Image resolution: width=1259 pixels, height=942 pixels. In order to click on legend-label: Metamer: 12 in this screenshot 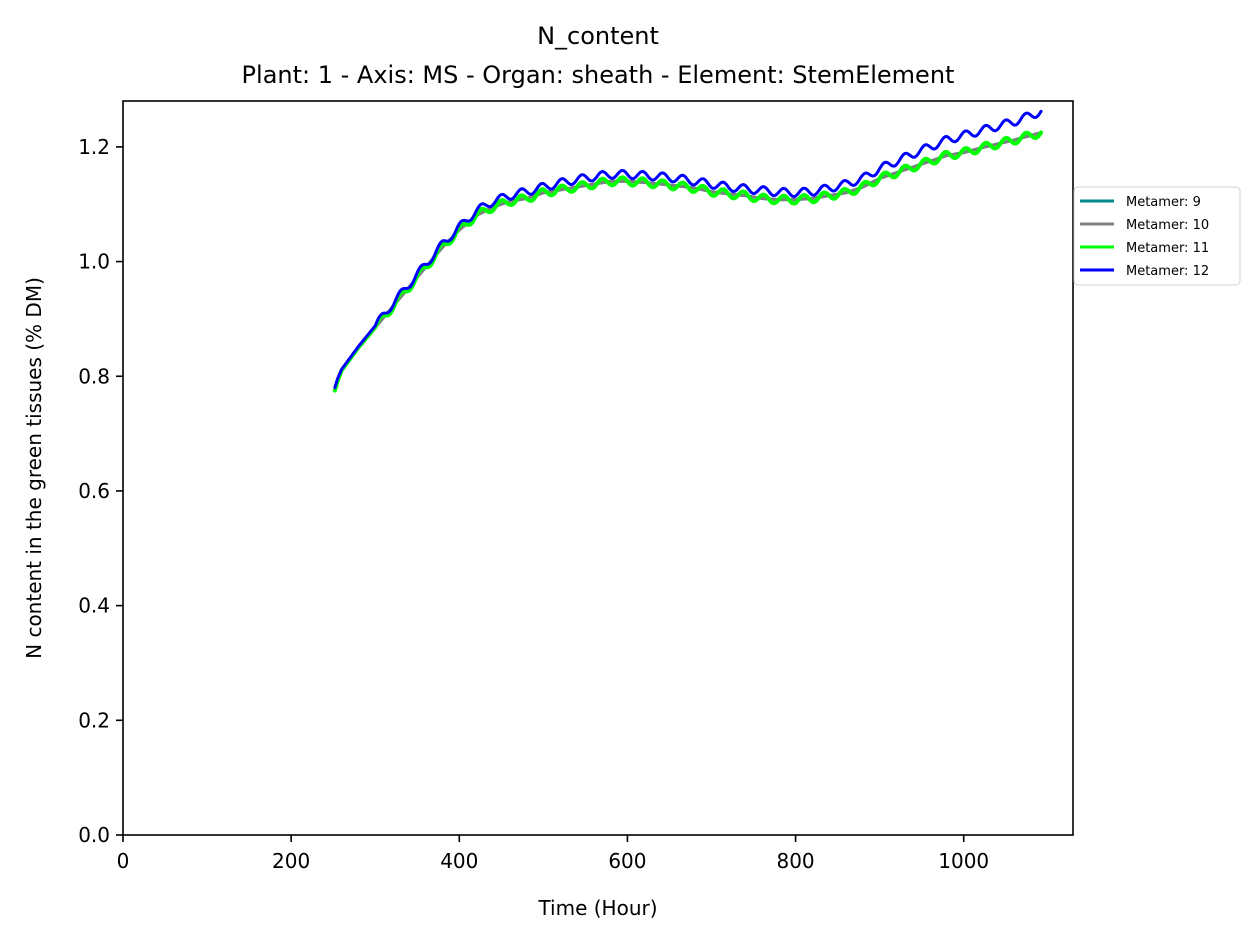, I will do `click(1167, 271)`.